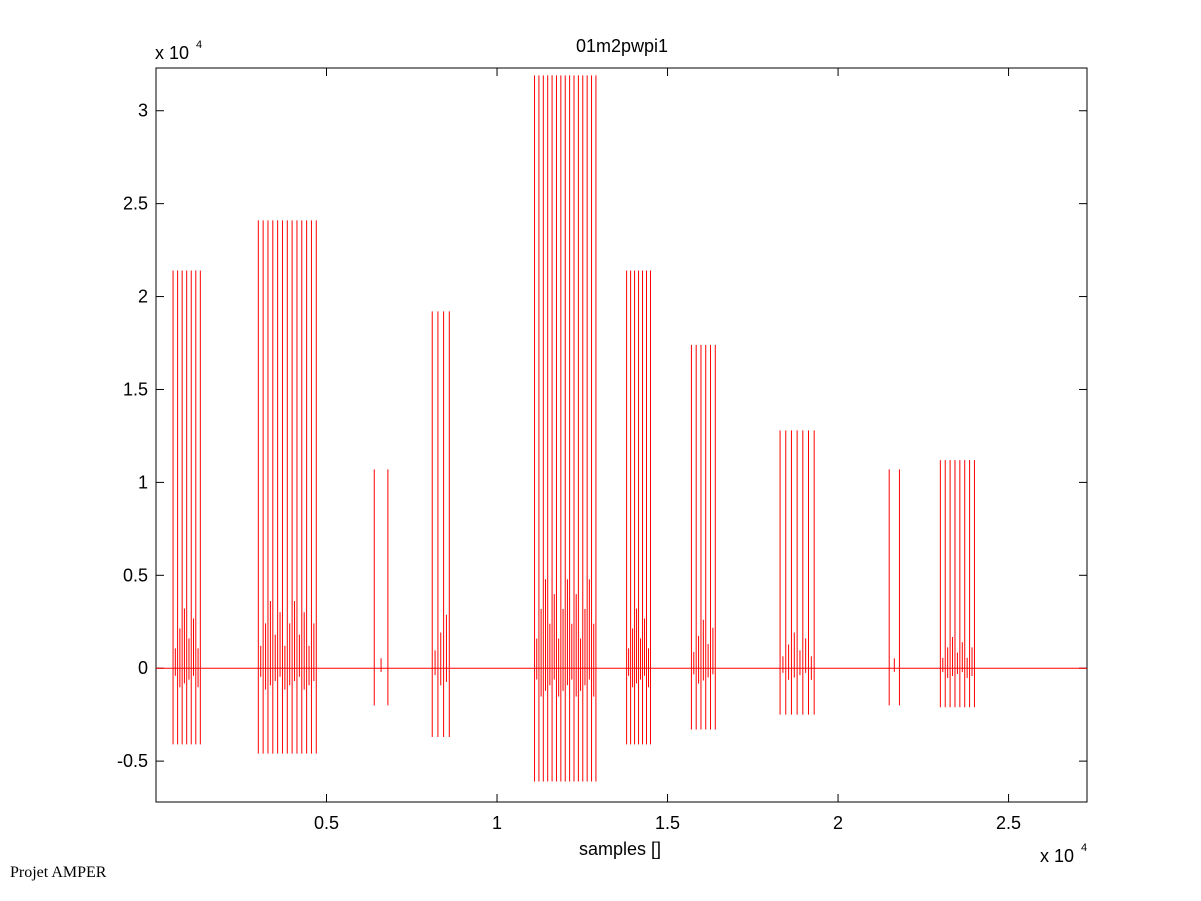  What do you see at coordinates (58, 872) in the screenshot?
I see `footer-text: Projet AMPER` at bounding box center [58, 872].